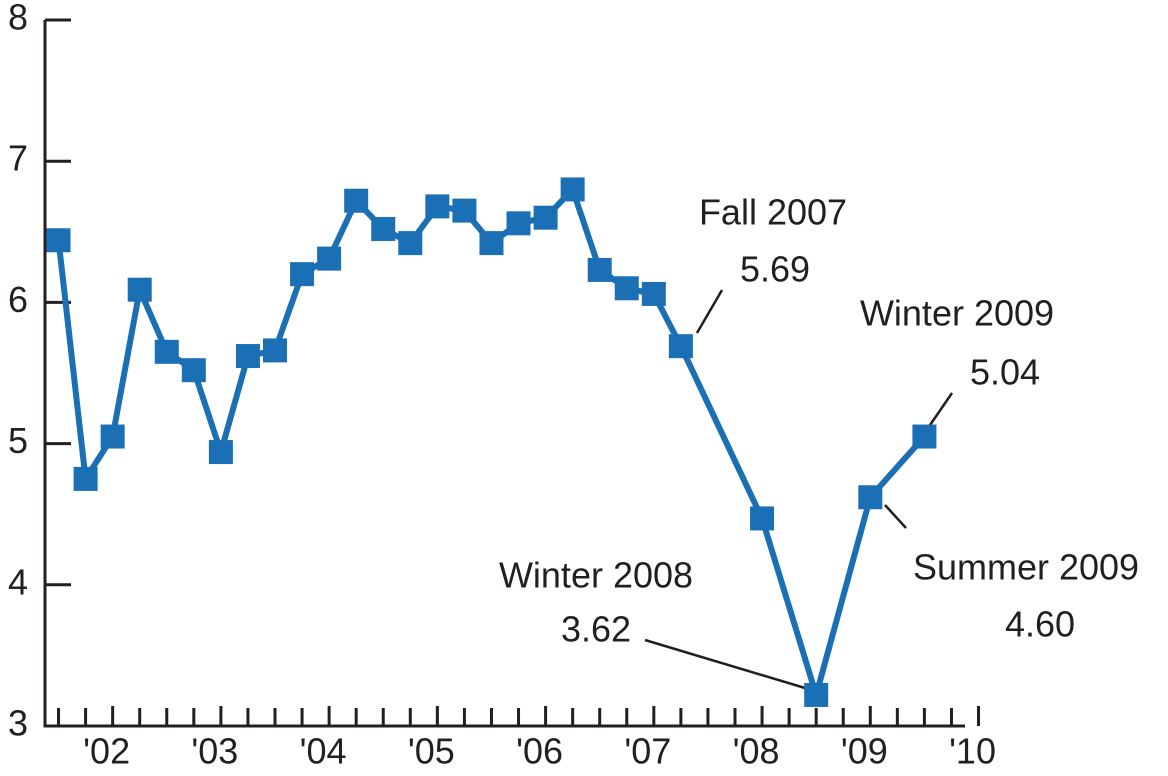  I want to click on x-tick-label: '08, so click(756, 751).